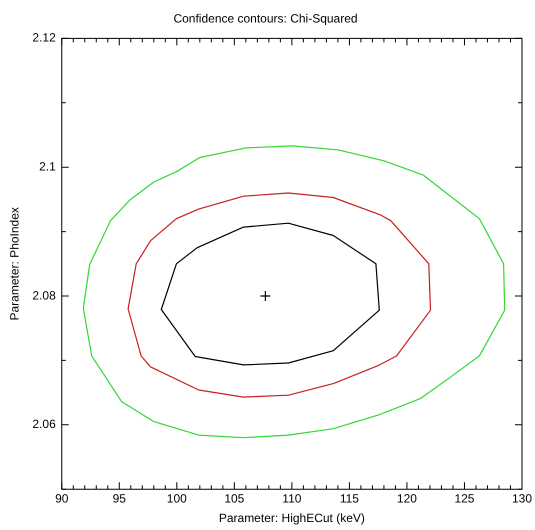 This screenshot has width=535, height=530. Describe the element at coordinates (291, 518) in the screenshot. I see `x-axis-title: Parameter: HighECut (keV)` at that location.